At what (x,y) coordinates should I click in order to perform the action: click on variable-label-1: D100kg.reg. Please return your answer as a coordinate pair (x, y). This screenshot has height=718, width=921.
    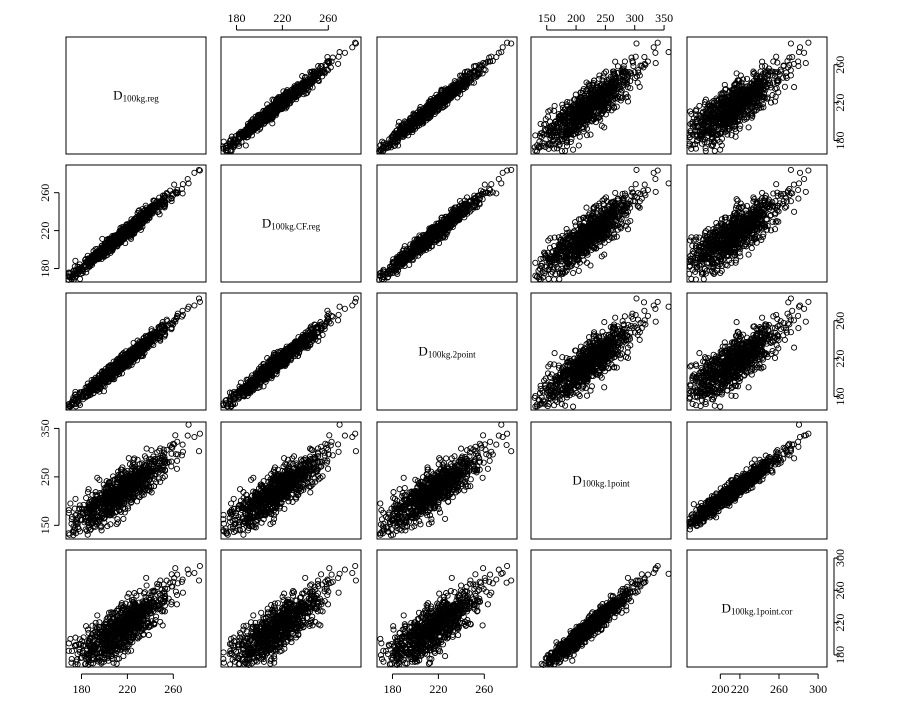
    Looking at the image, I should click on (136, 96).